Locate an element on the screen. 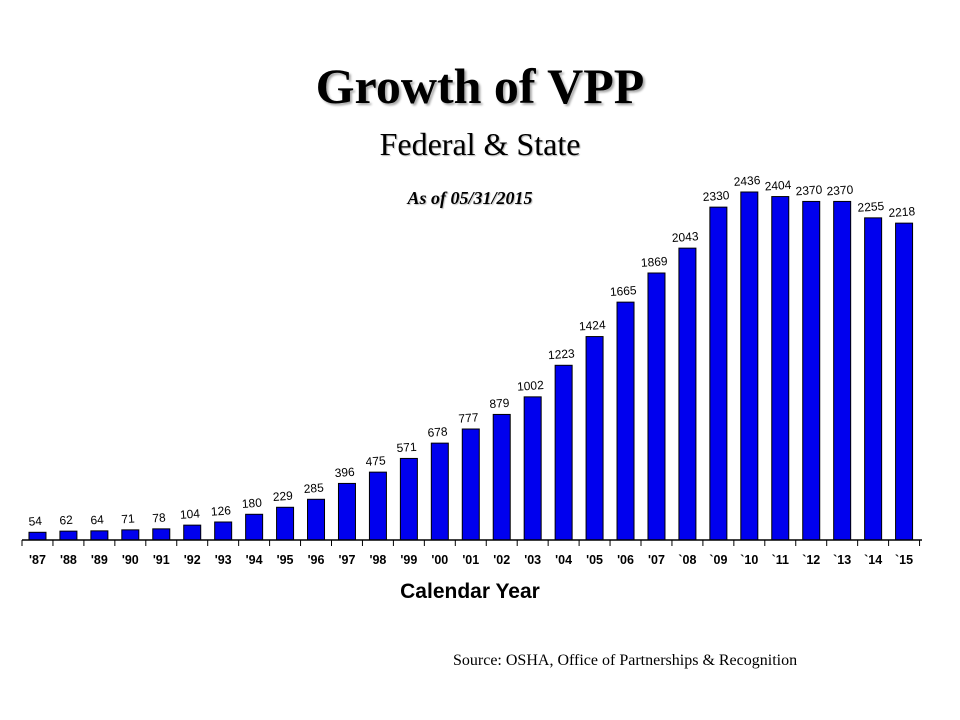 Image resolution: width=960 pixels, height=720 pixels. x-tick-label-8: '95 is located at coordinates (285, 560).